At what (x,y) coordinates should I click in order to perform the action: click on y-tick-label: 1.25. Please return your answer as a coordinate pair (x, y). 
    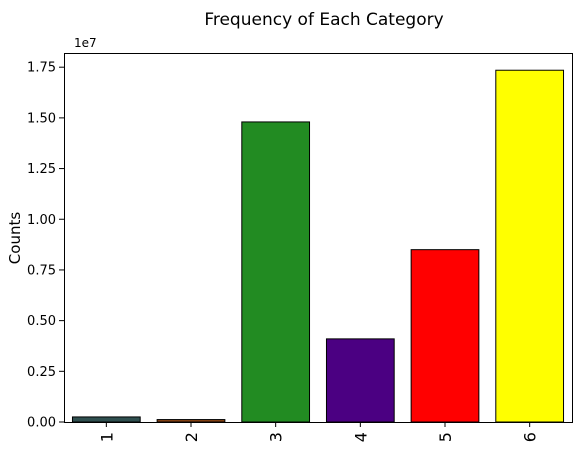
    Looking at the image, I should click on (41, 169).